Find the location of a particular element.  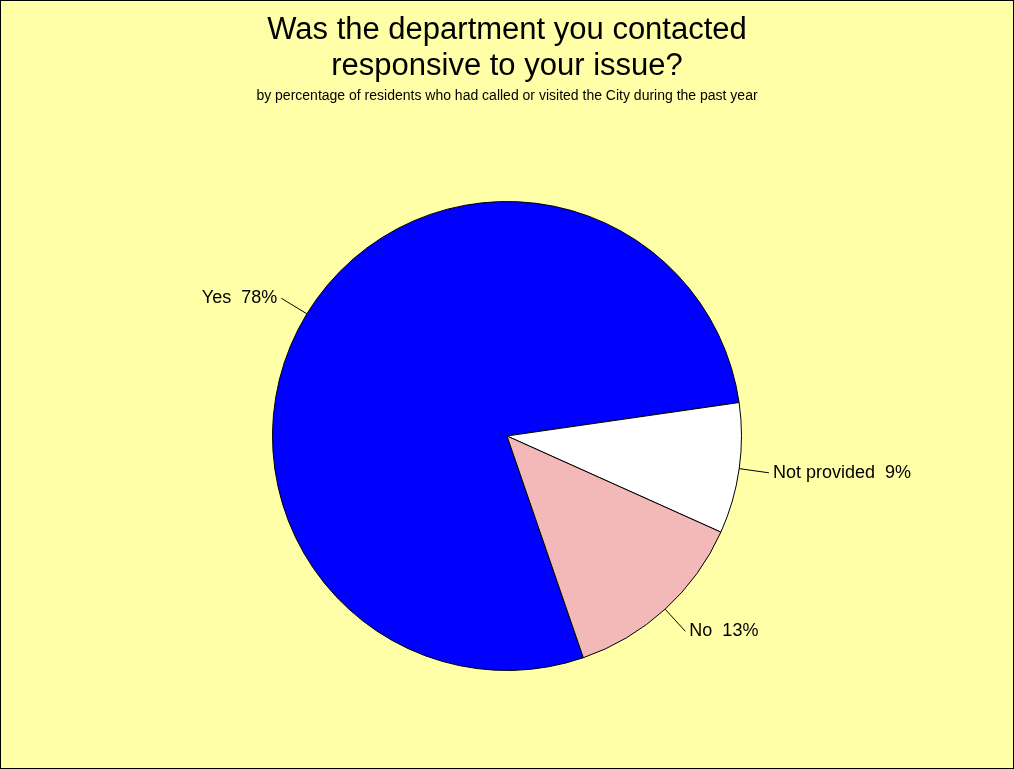

slice-label: Not provided 9% is located at coordinates (841, 471).